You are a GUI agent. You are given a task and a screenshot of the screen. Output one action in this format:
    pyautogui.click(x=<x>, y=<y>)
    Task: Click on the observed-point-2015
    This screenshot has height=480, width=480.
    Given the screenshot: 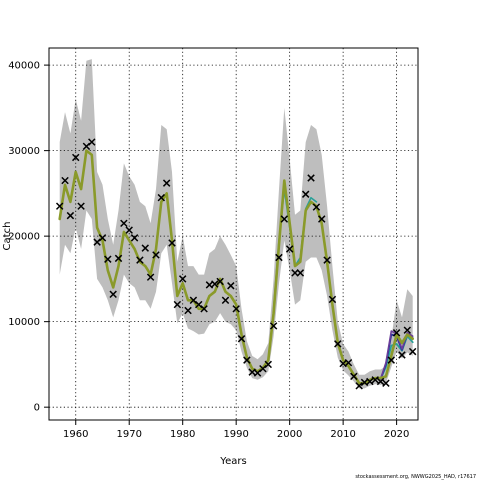 What is the action you would take?
    pyautogui.click(x=370, y=381)
    